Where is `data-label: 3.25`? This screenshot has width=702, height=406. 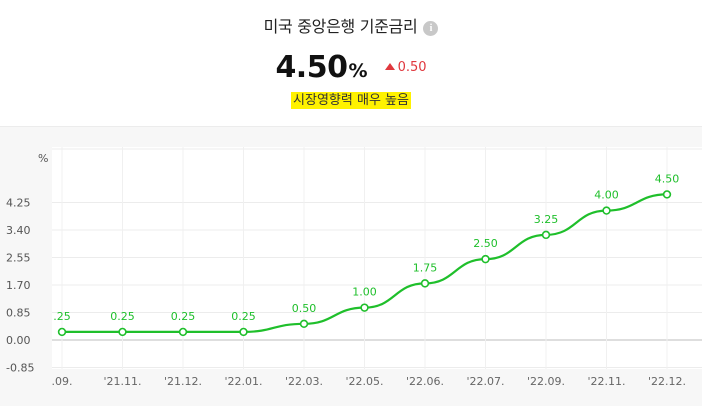 data-label: 3.25 is located at coordinates (546, 219).